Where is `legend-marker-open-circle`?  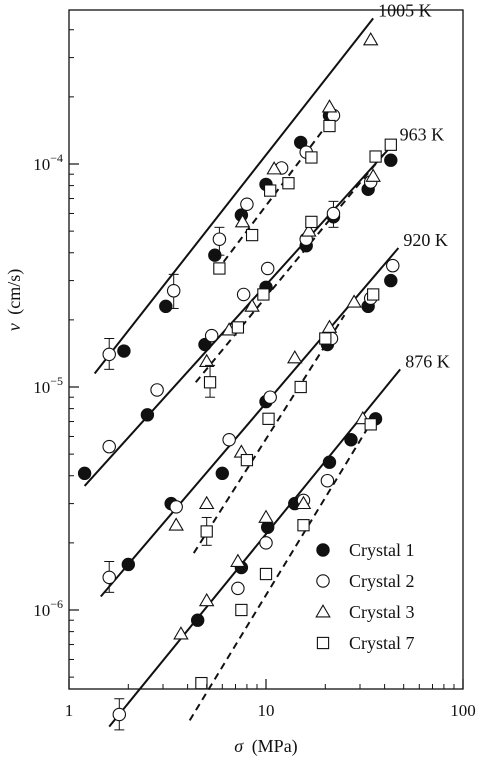
legend-marker-open-circle is located at coordinates (323, 581).